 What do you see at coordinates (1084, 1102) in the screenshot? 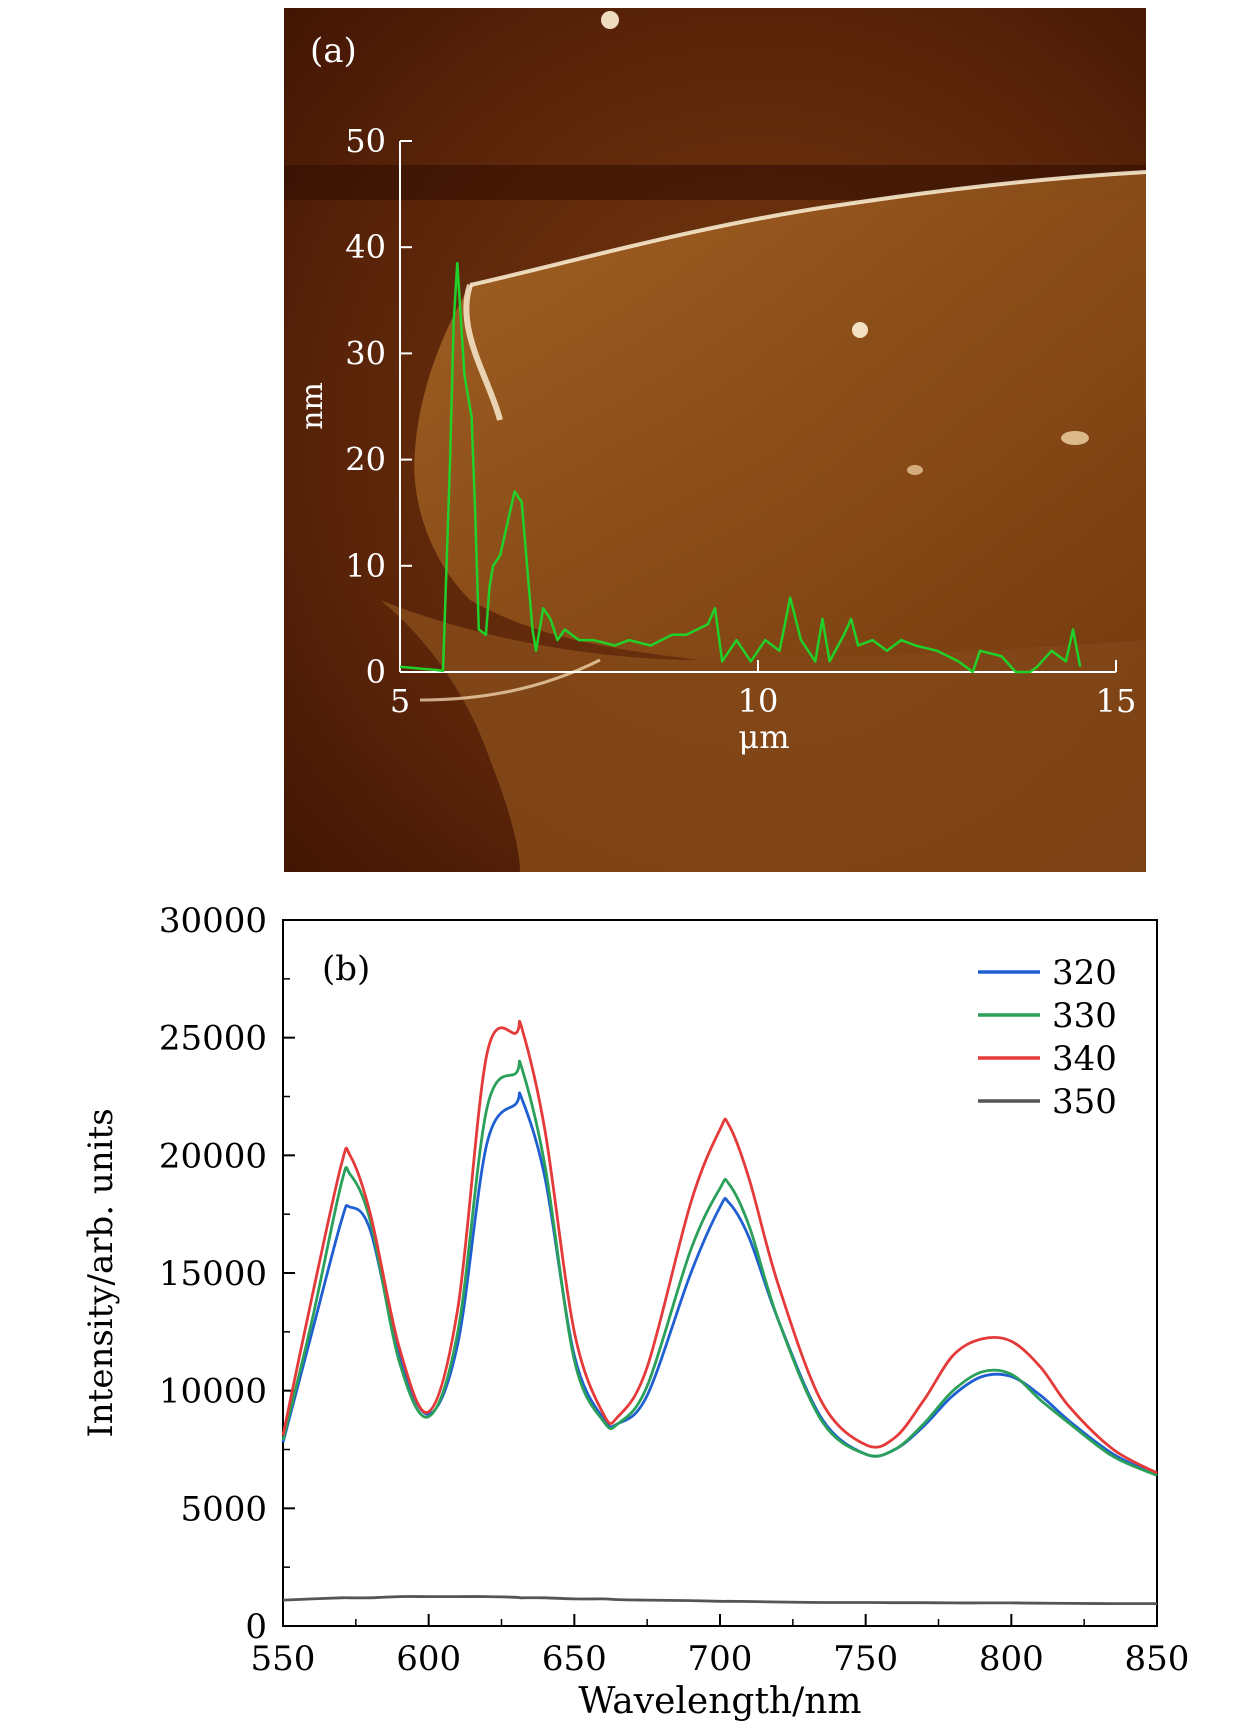
I see `legend-label-350: 350` at bounding box center [1084, 1102].